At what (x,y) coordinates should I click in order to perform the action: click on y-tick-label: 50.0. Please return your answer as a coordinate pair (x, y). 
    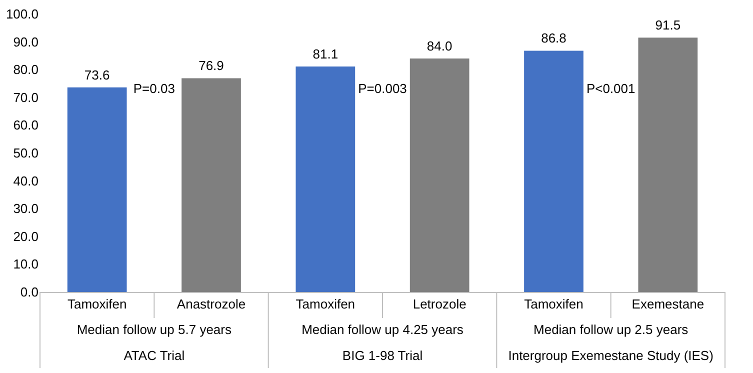
    Looking at the image, I should click on (25, 153).